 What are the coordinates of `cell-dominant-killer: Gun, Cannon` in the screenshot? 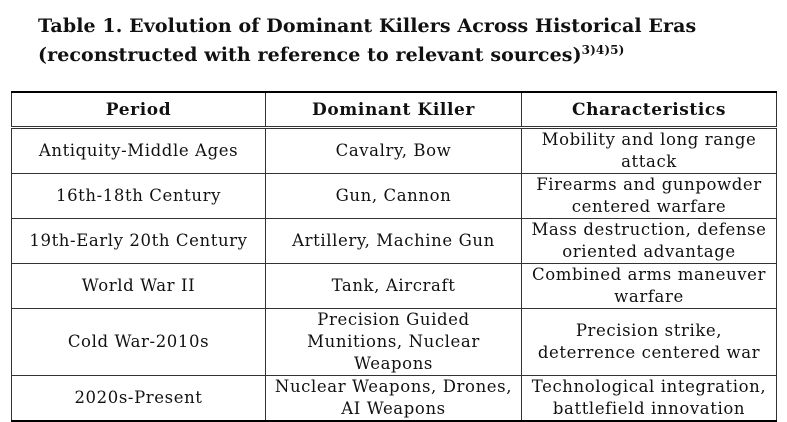 It's located at (393, 196).